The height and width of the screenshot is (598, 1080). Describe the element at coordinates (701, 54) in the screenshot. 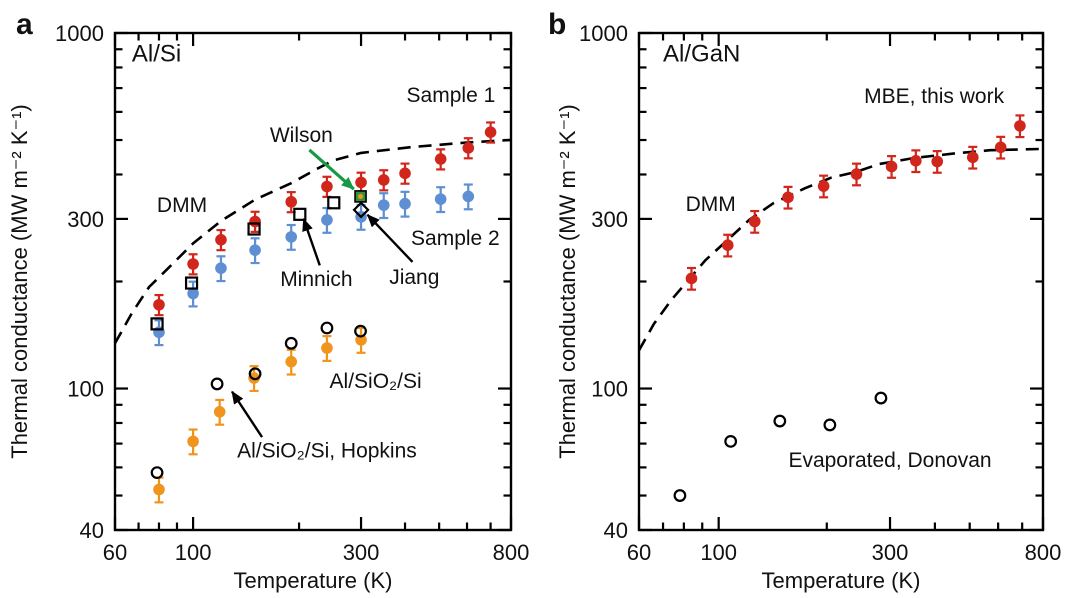

I see `annotation-panel-title: Al/GaN` at that location.